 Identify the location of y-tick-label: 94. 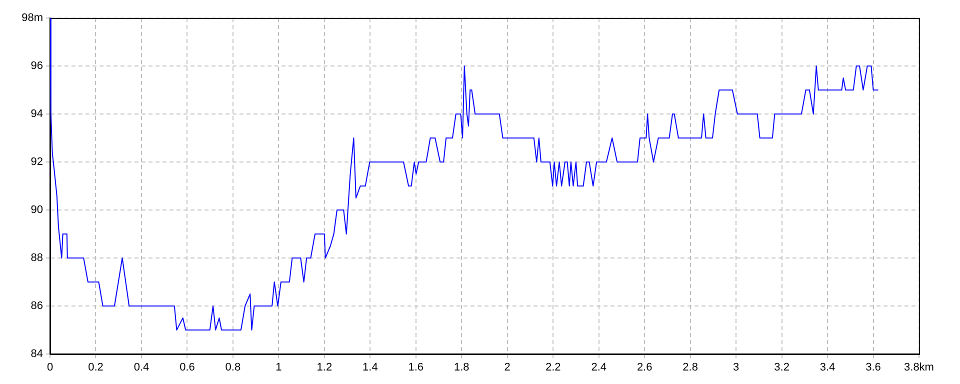
(36, 114).